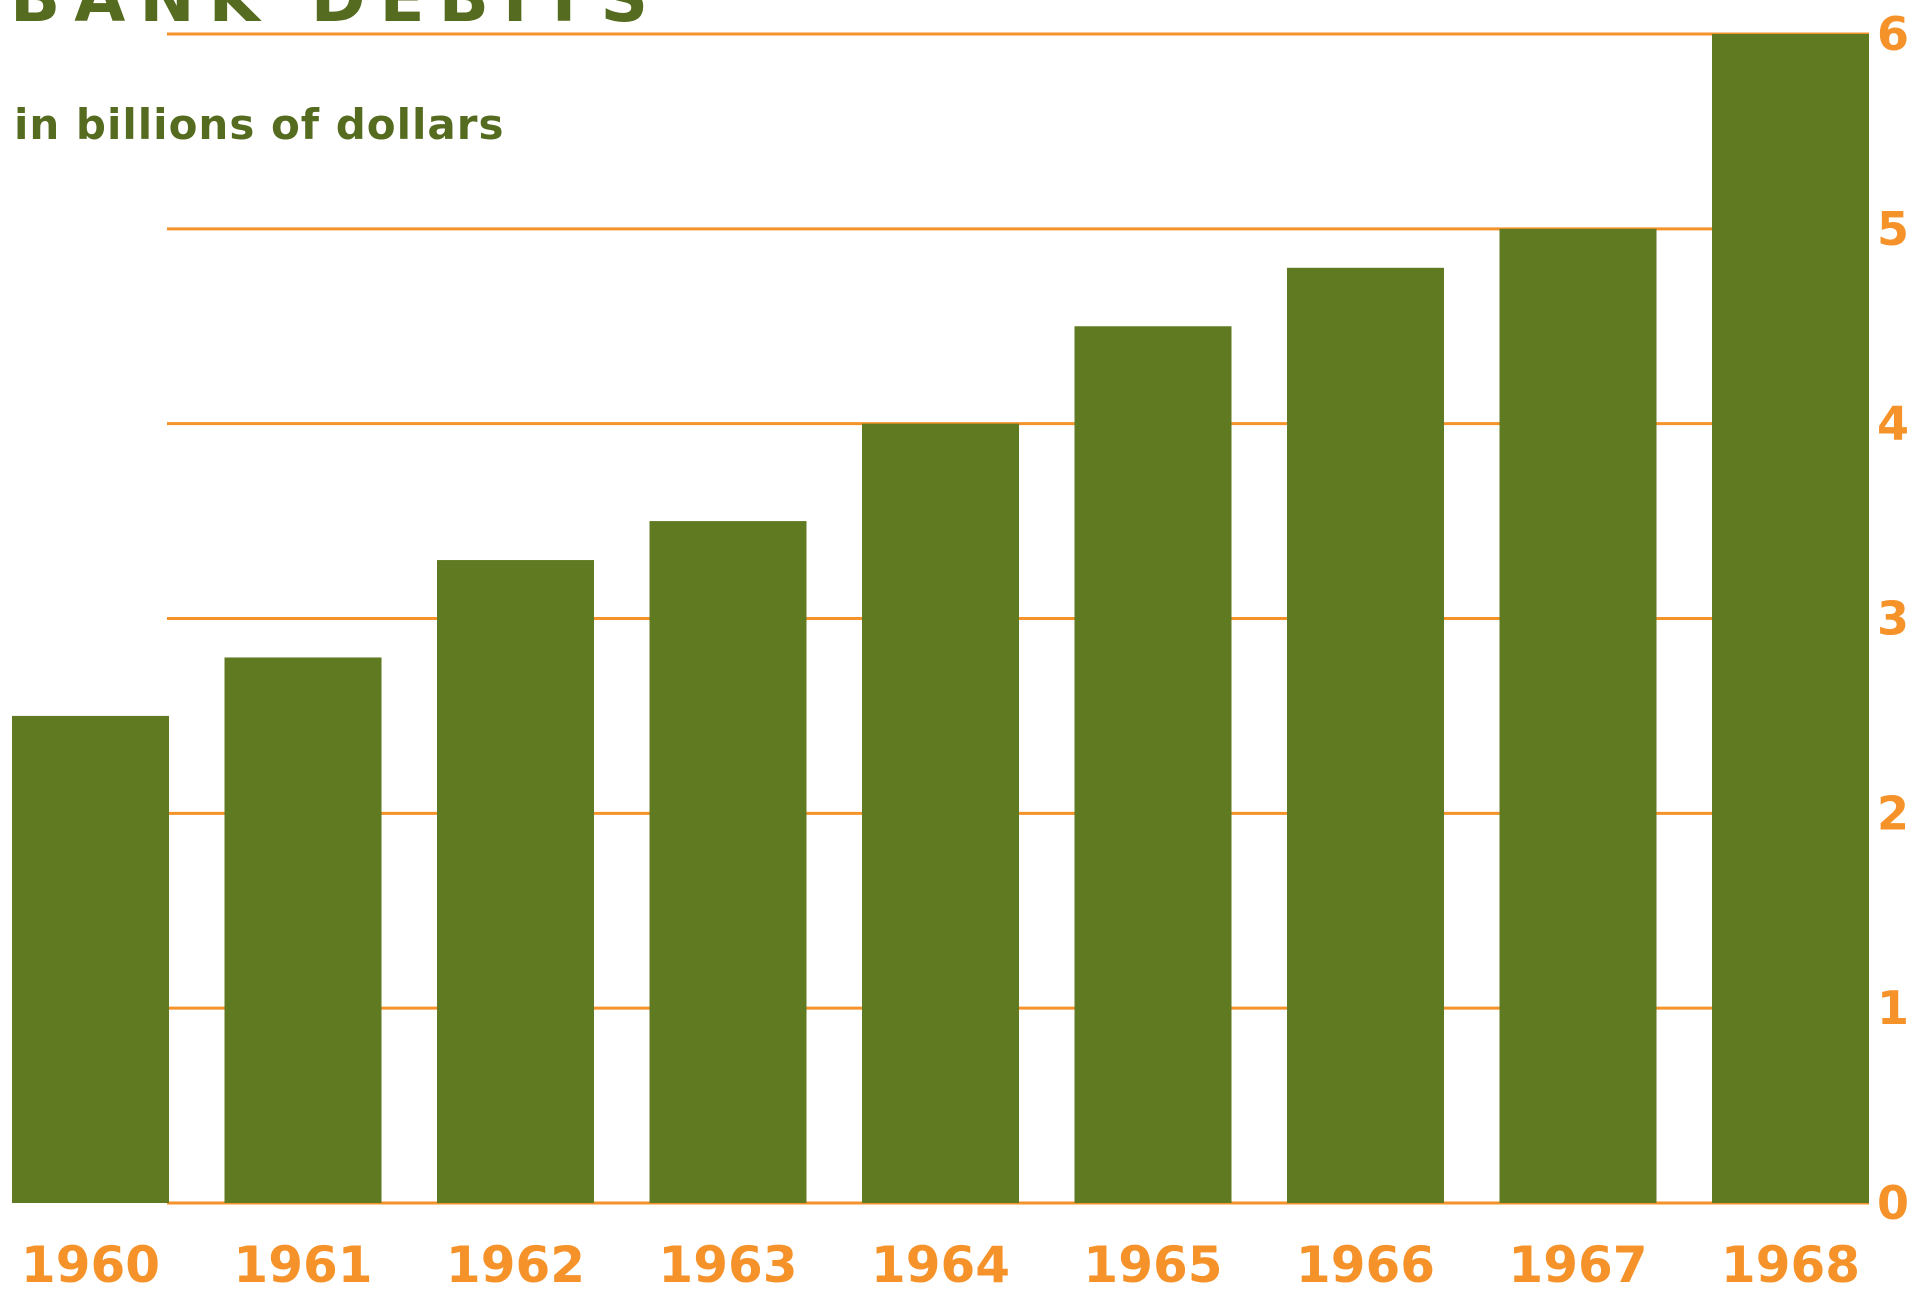 The image size is (1927, 1290). I want to click on bar-1960, so click(90, 959).